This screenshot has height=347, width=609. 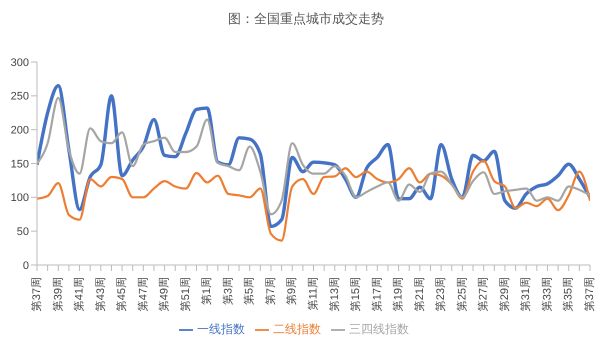 What do you see at coordinates (377, 294) in the screenshot?
I see `x-tick-label: 第17周` at bounding box center [377, 294].